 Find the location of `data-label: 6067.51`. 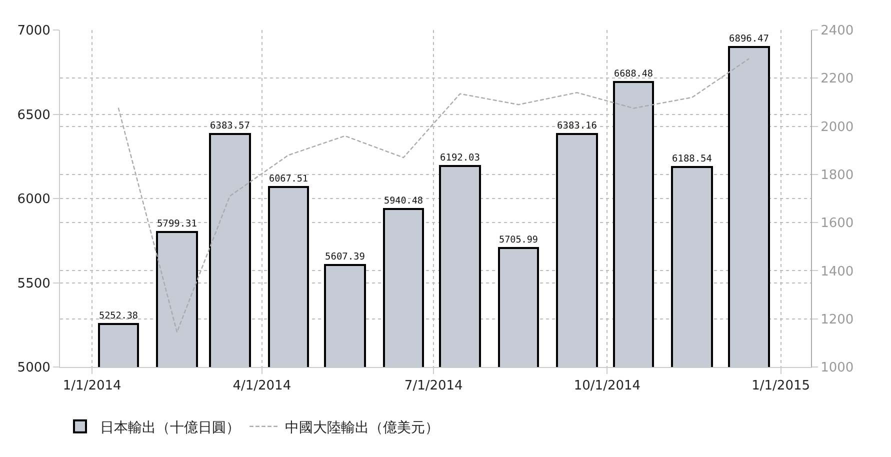

data-label: 6067.51 is located at coordinates (288, 178).